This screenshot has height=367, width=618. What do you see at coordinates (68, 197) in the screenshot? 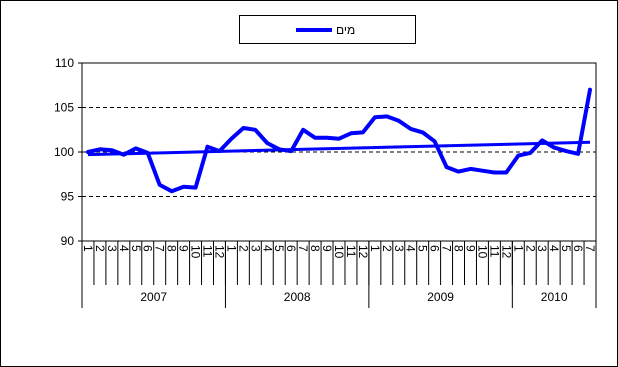
I see `y-tick-label: 95` at bounding box center [68, 197].